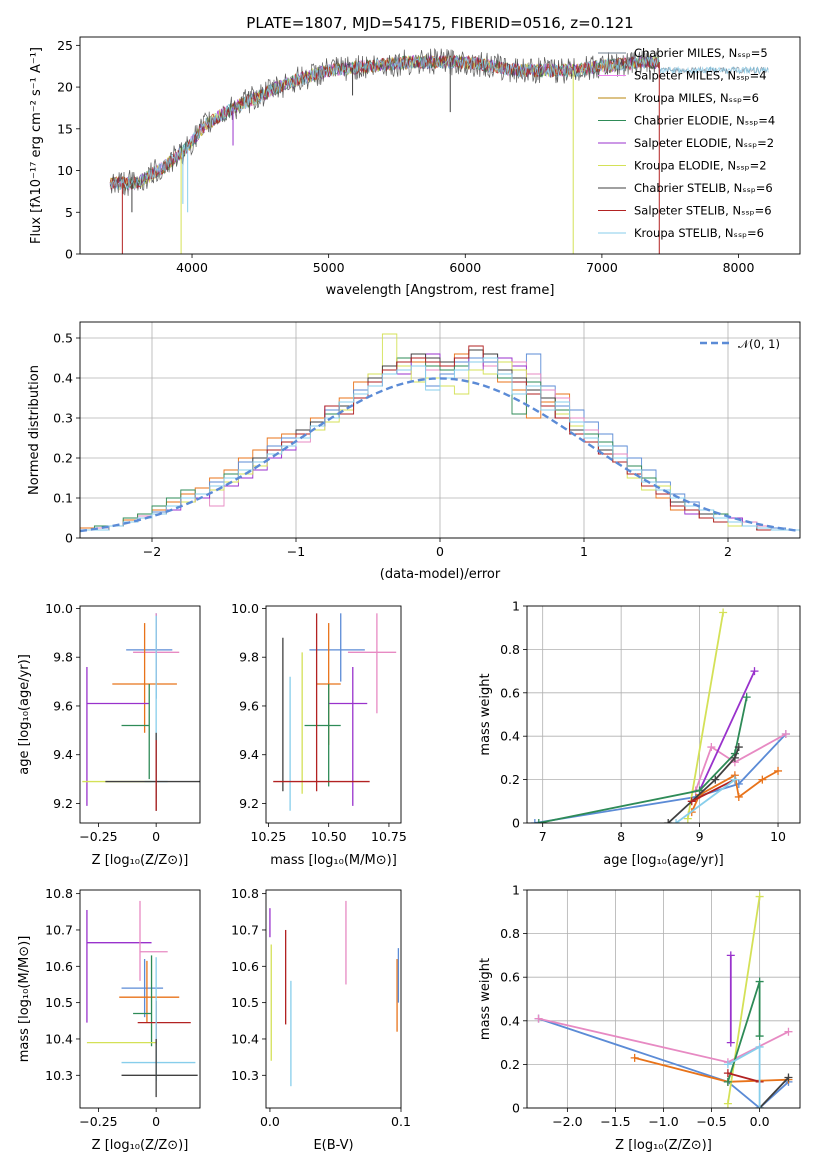 Image resolution: width=819 pixels, height=1170 pixels. I want to click on x-tick-label: −1.5, so click(615, 1121).